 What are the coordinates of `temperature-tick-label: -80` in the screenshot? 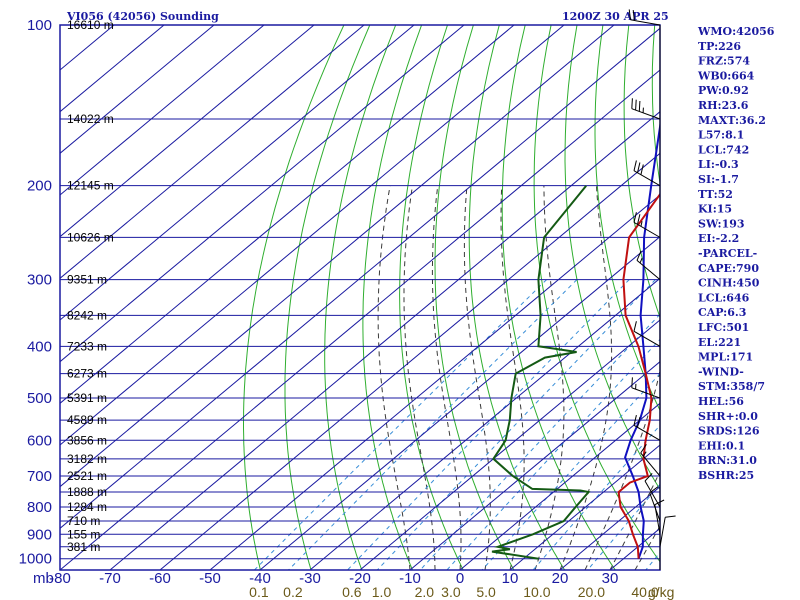 It's located at (60, 578).